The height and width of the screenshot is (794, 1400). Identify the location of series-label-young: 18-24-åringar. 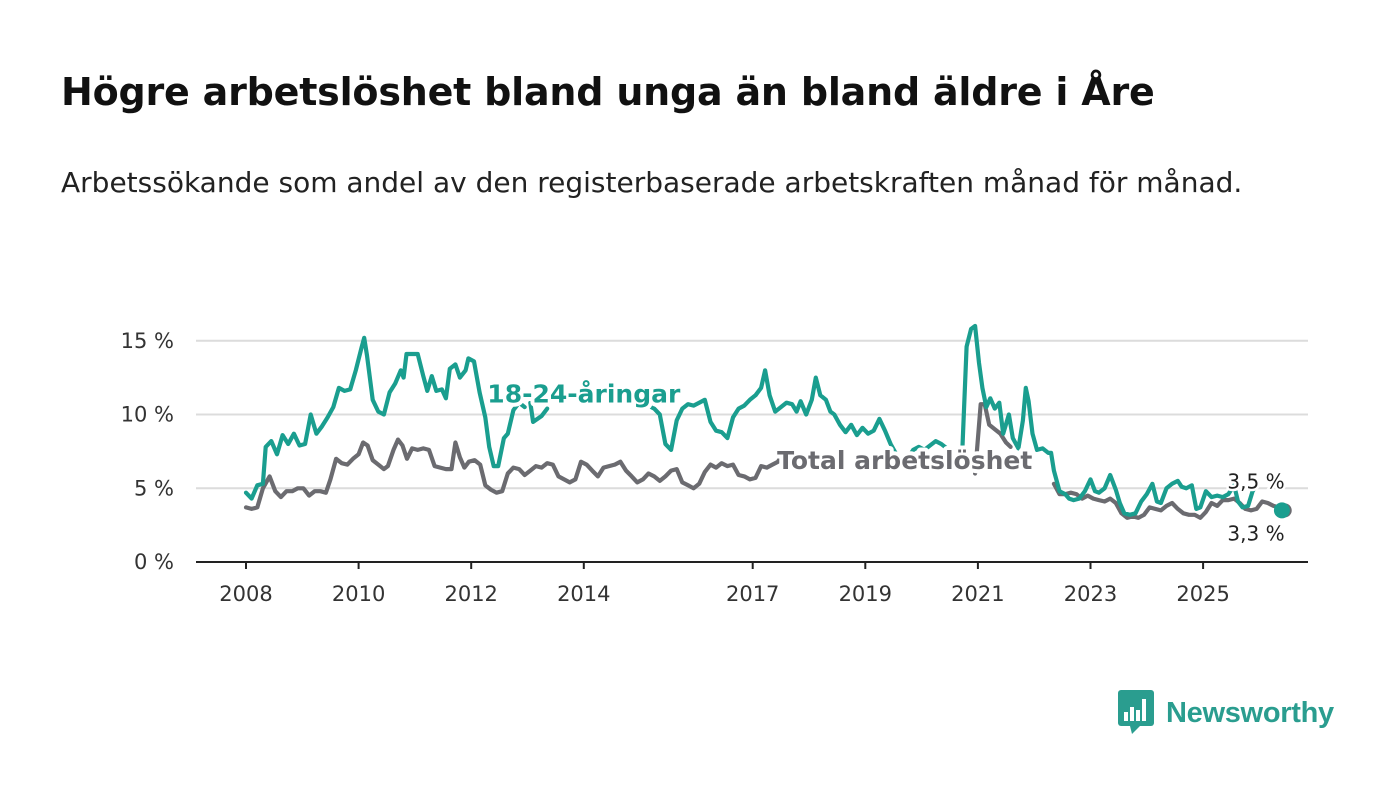
(584, 394).